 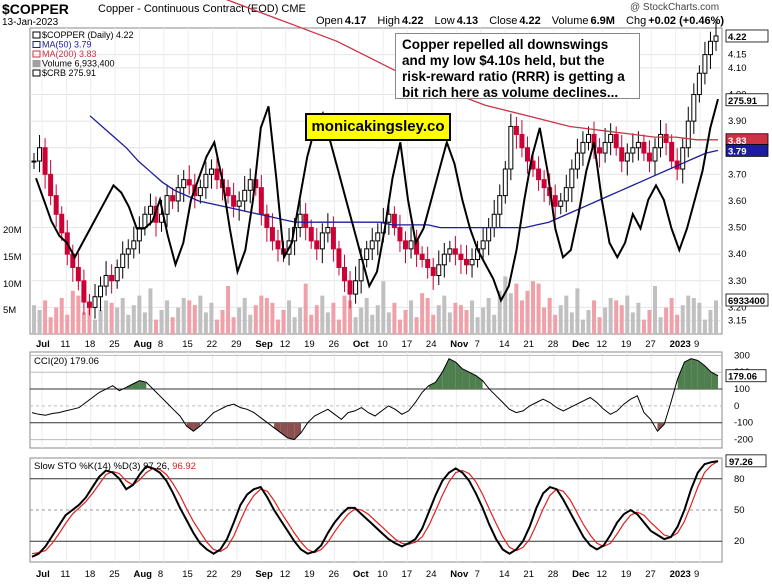 What do you see at coordinates (69, 54) in the screenshot?
I see `legend-entry: MA(200) 3.83` at bounding box center [69, 54].